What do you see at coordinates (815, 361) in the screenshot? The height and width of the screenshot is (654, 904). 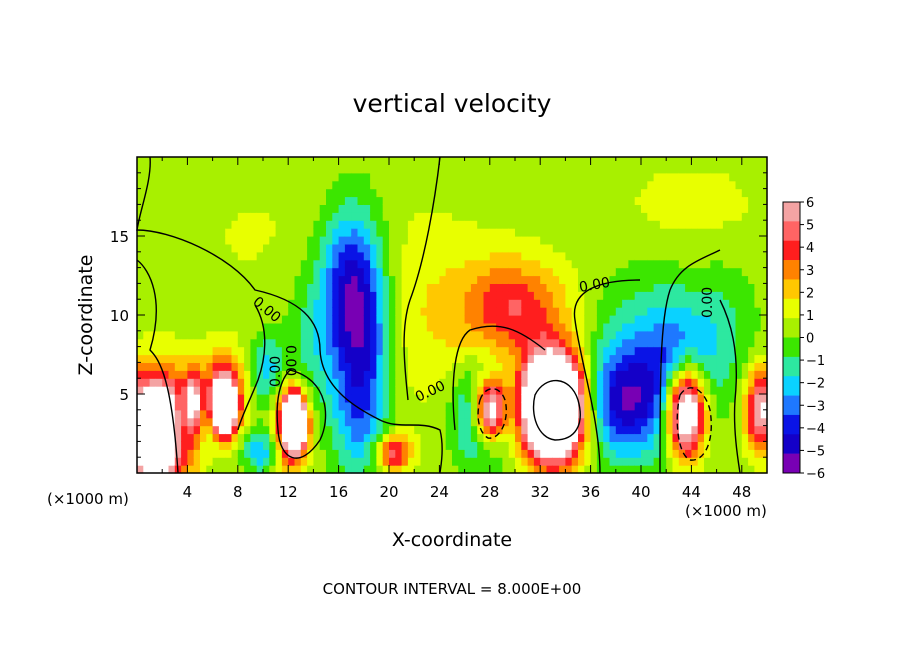 I see `colorbar-label: −1` at bounding box center [815, 361].